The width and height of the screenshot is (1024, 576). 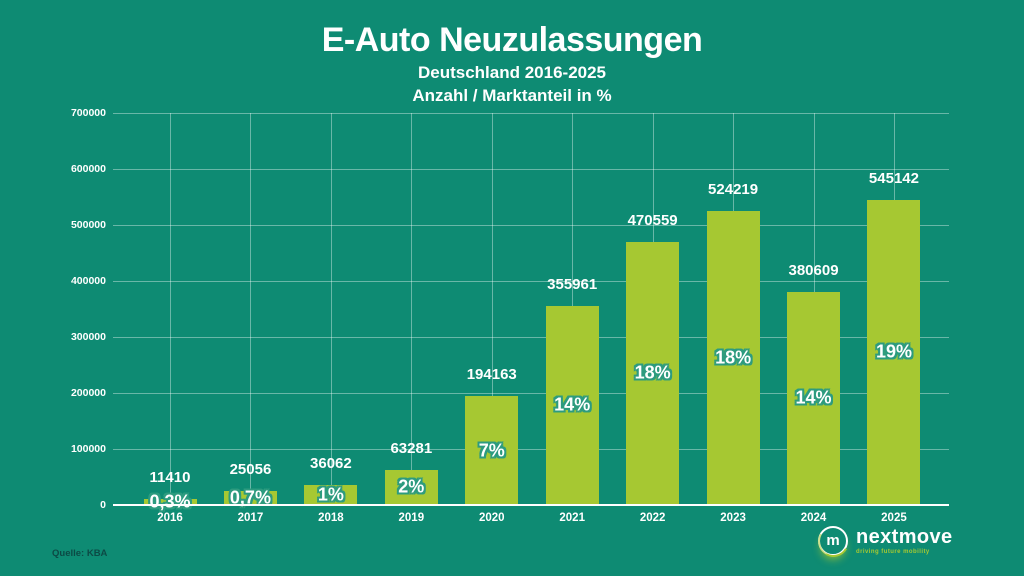 I want to click on x-tick-label: 2024, so click(x=813, y=518).